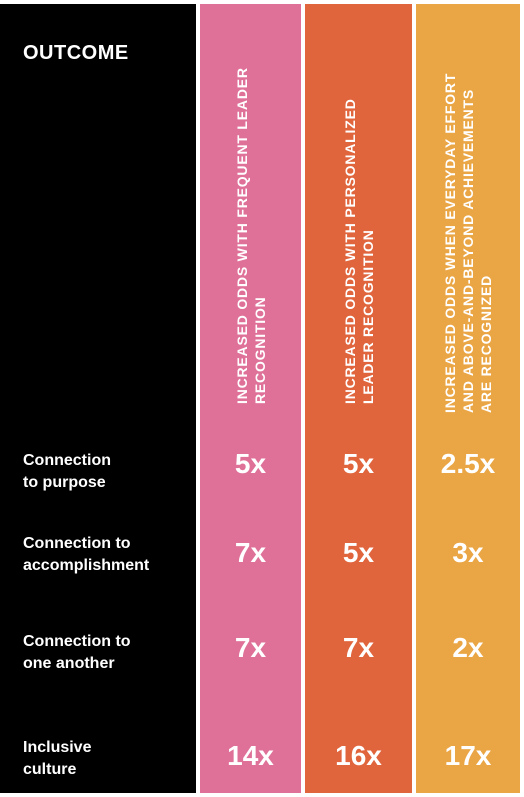  What do you see at coordinates (468, 463) in the screenshot?
I see `value-cell: 2.5x` at bounding box center [468, 463].